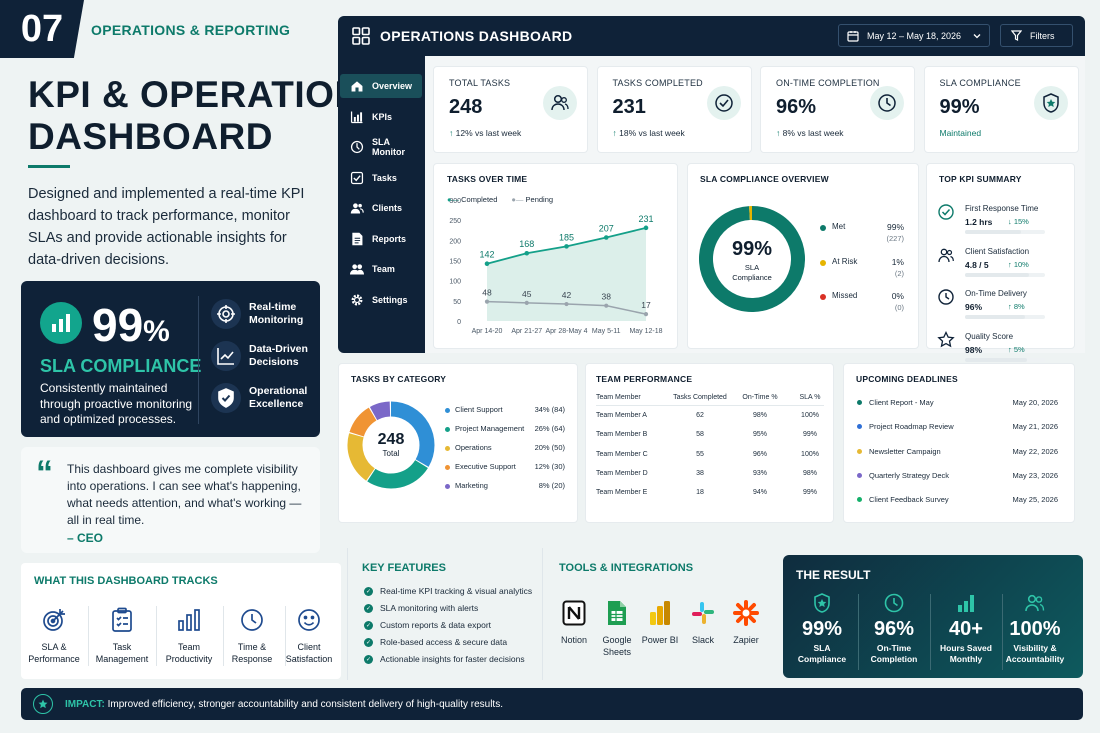  Describe the element at coordinates (1050, 103) in the screenshot. I see `shield-star-icon` at that location.